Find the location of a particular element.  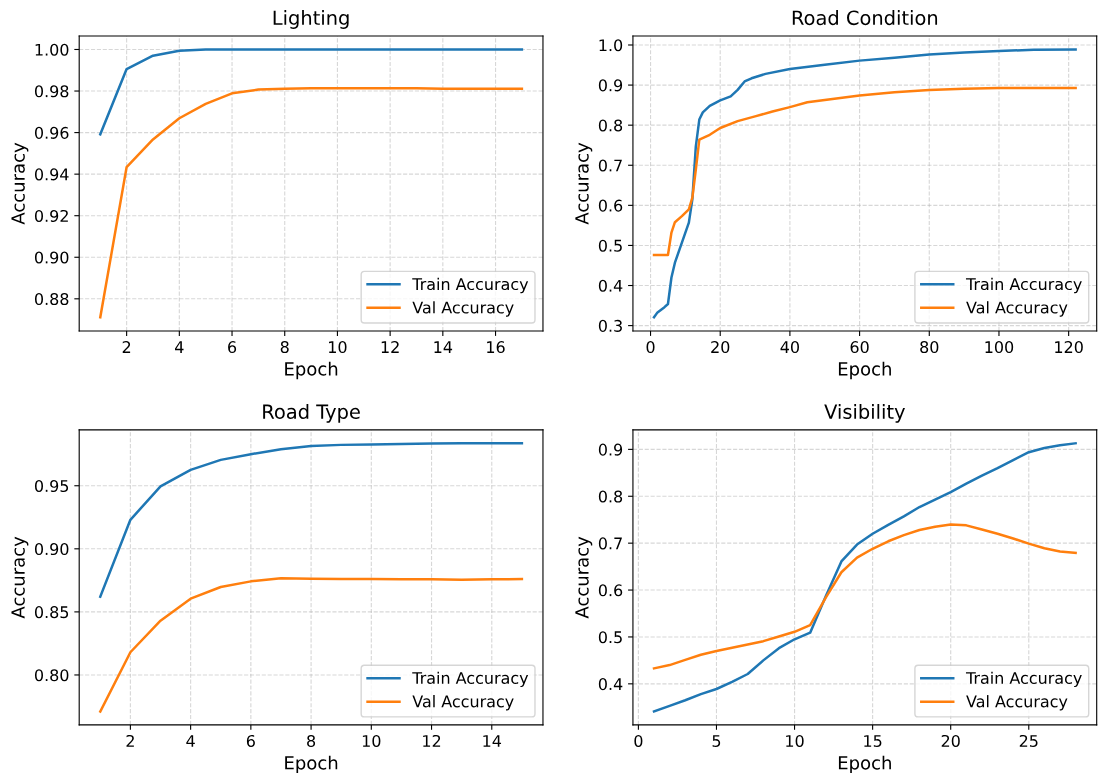

x-tick-label: 15 is located at coordinates (873, 741).